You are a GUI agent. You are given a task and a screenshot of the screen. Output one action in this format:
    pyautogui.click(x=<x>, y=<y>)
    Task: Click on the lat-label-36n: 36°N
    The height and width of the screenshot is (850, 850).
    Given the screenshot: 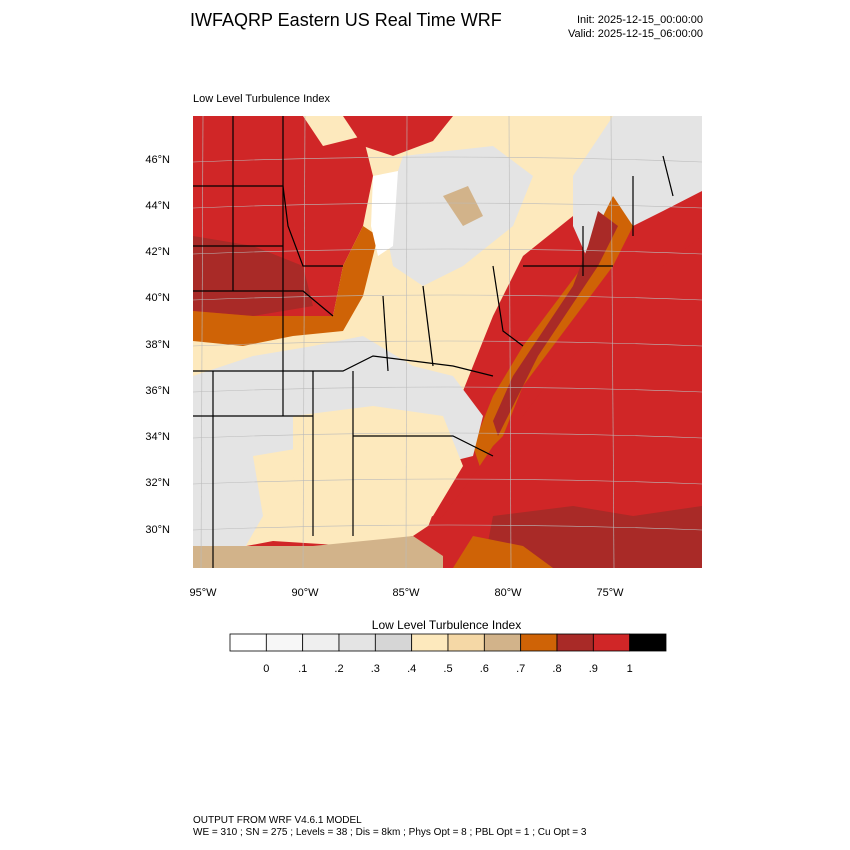 What is the action you would take?
    pyautogui.click(x=157, y=391)
    